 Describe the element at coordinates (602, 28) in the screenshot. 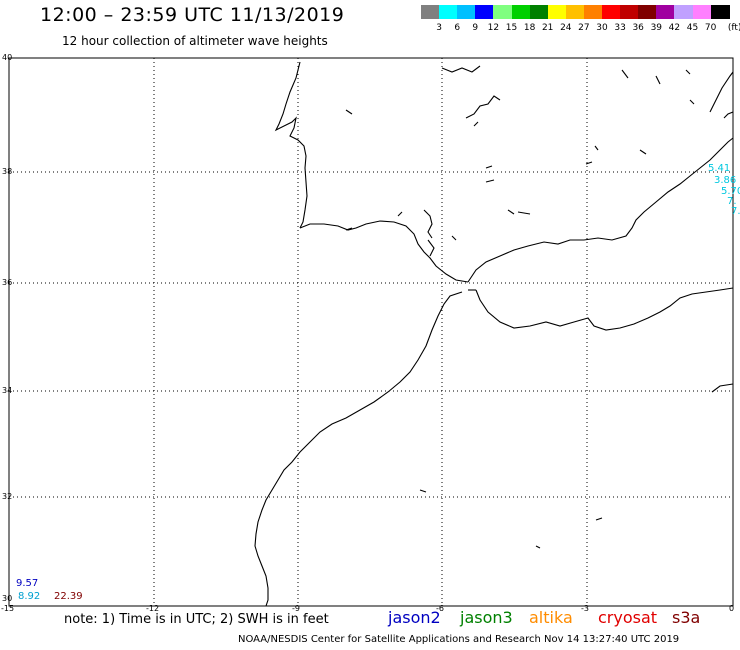

I see `colorbar-label: 30` at that location.